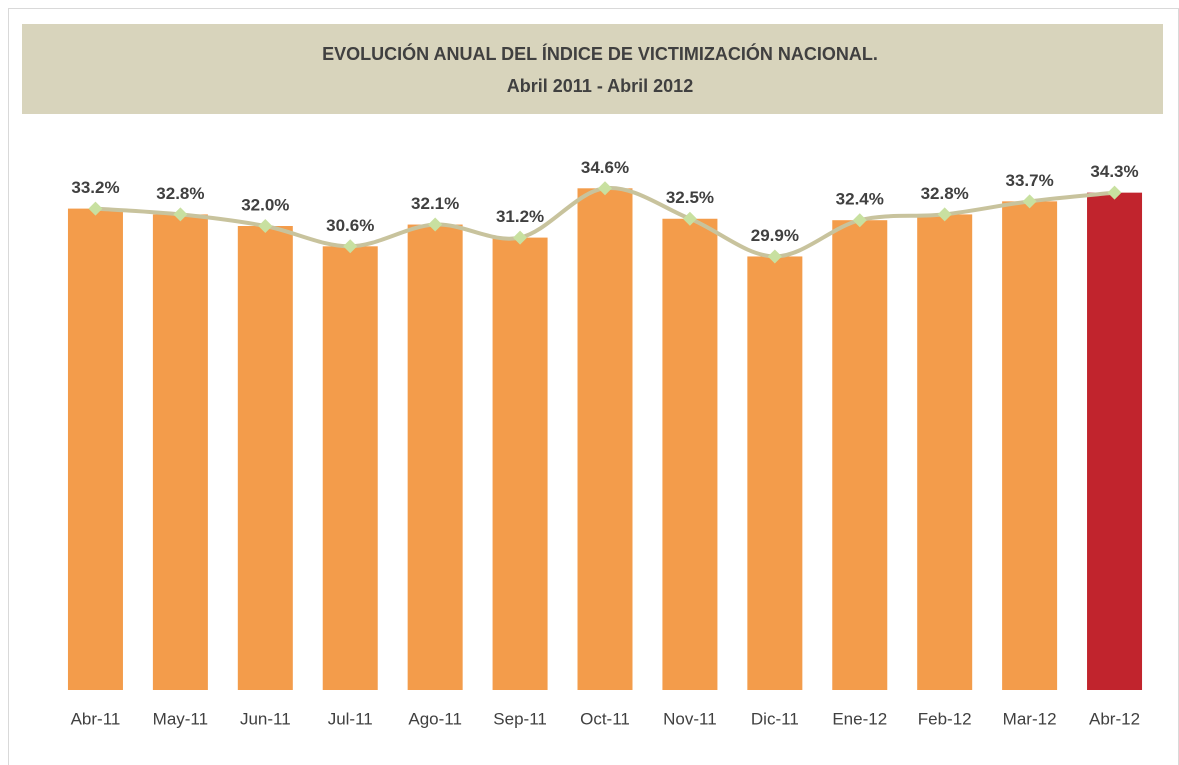 This screenshot has height=765, width=1179. Describe the element at coordinates (1030, 718) in the screenshot. I see `x-tick-label: Mar-12` at that location.